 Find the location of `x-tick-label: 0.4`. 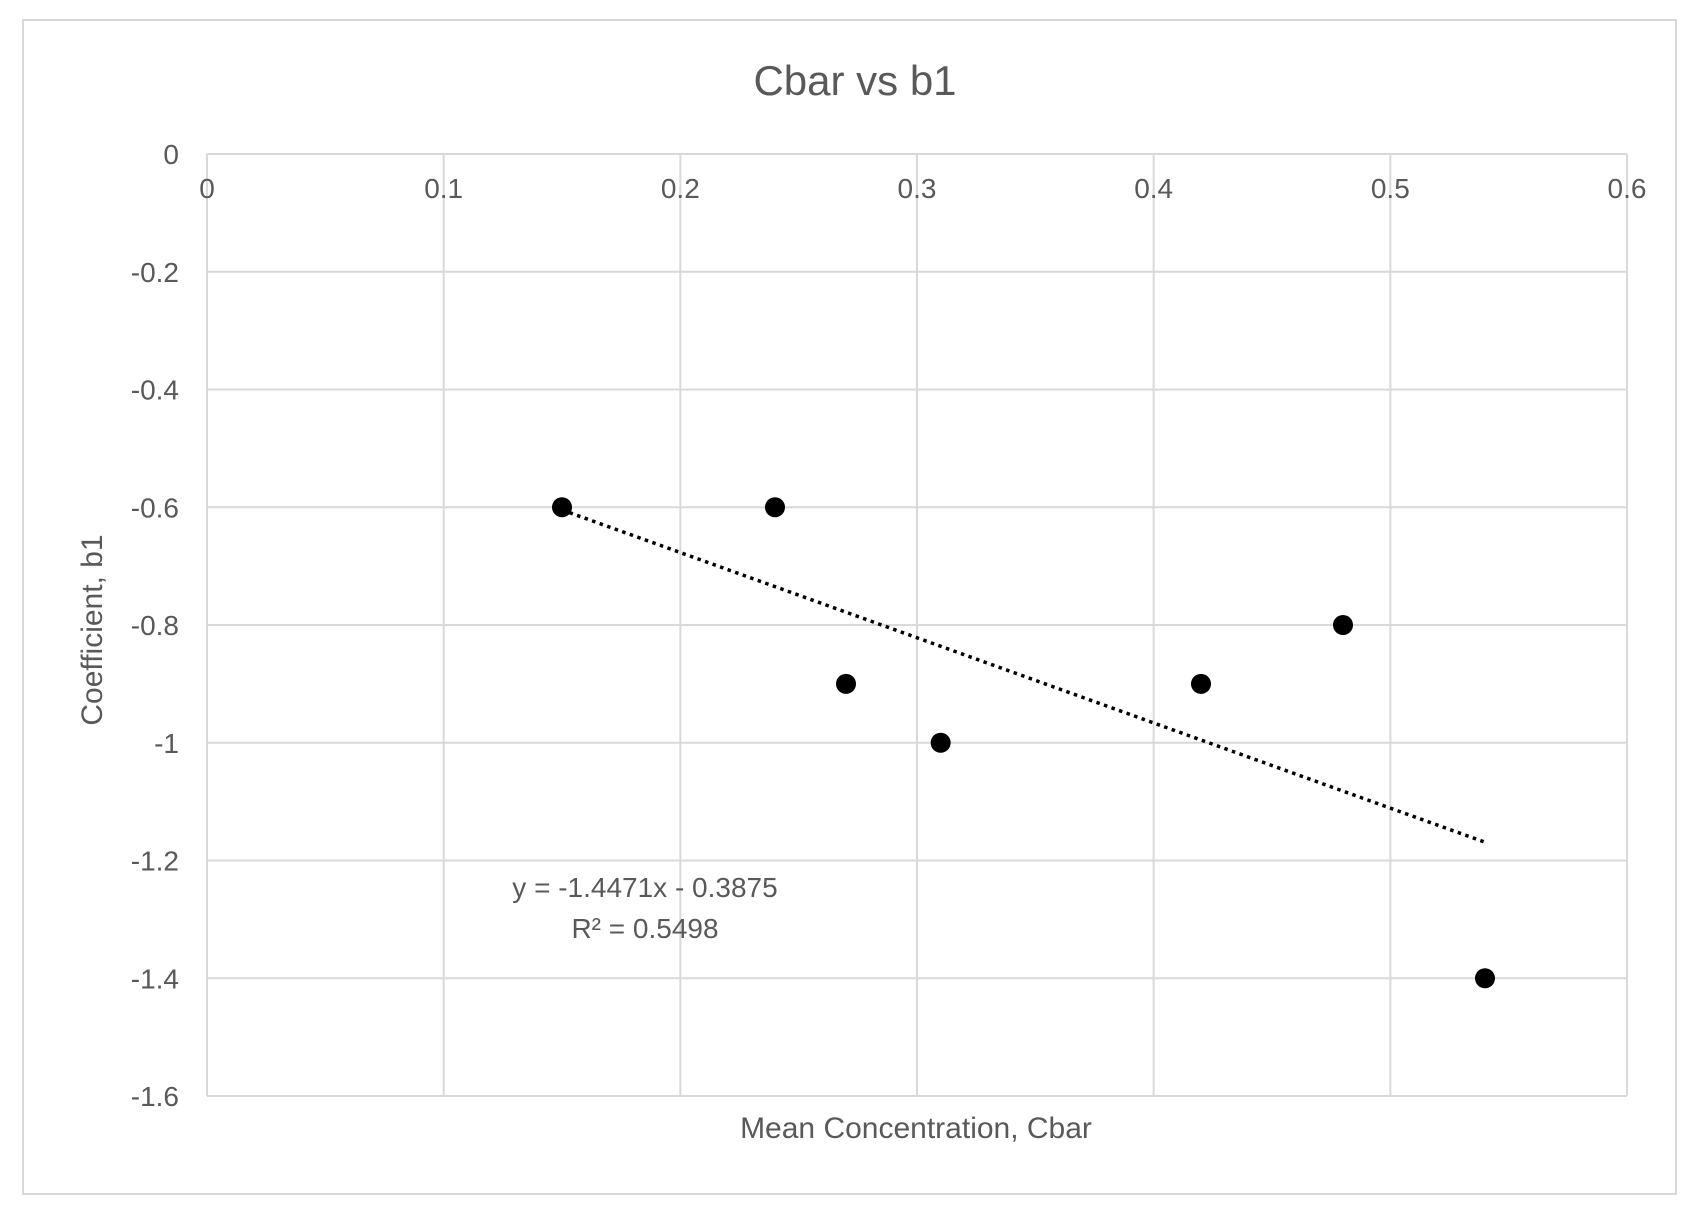

x-tick-label: 0.4 is located at coordinates (1153, 188).